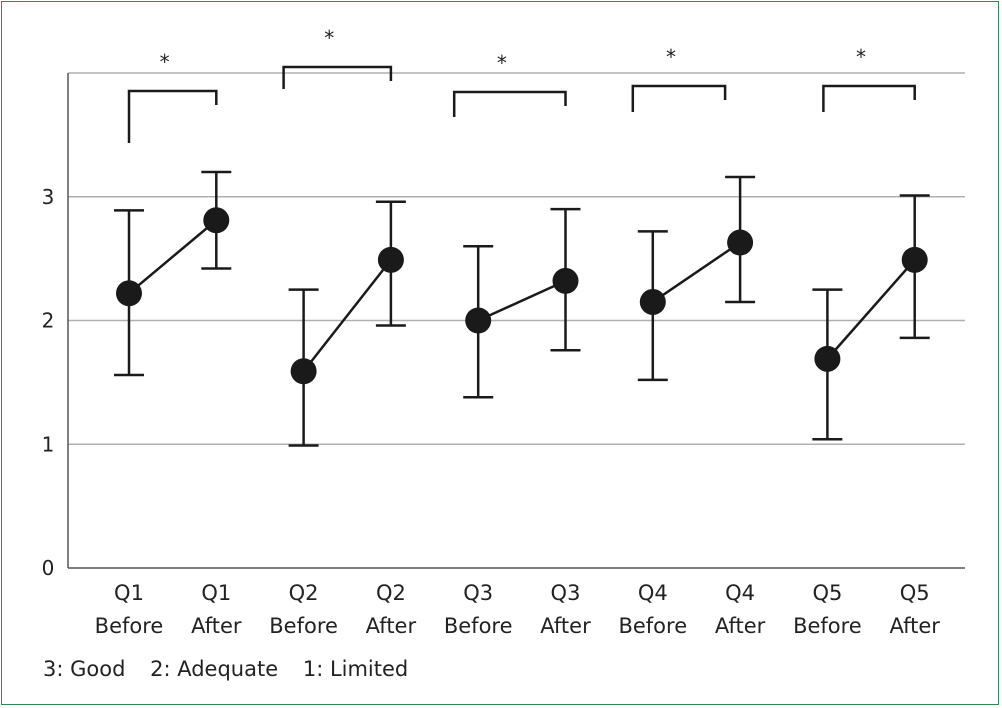 The image size is (1002, 708). Describe the element at coordinates (871, 309) in the screenshot. I see `pair-line-q5` at that location.